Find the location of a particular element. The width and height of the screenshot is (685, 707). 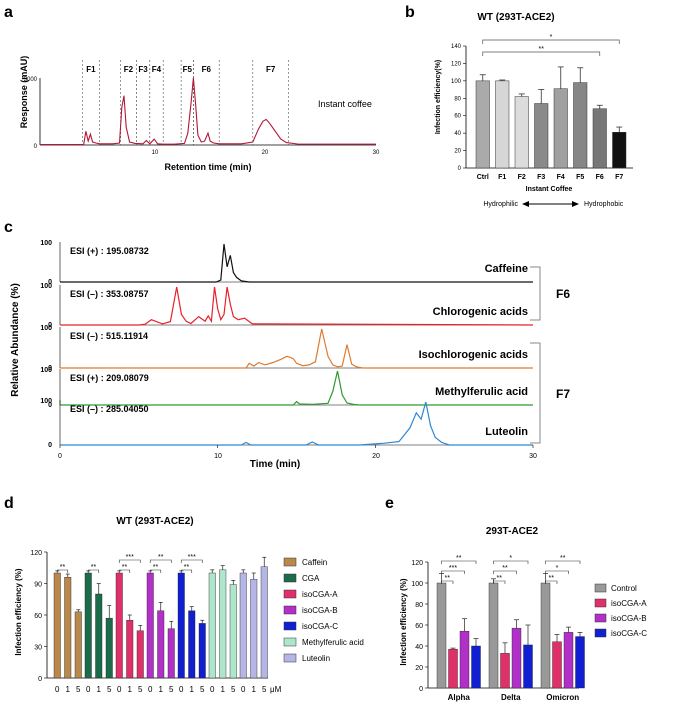

b-ytick-label: 0 is located at coordinates (460, 169).